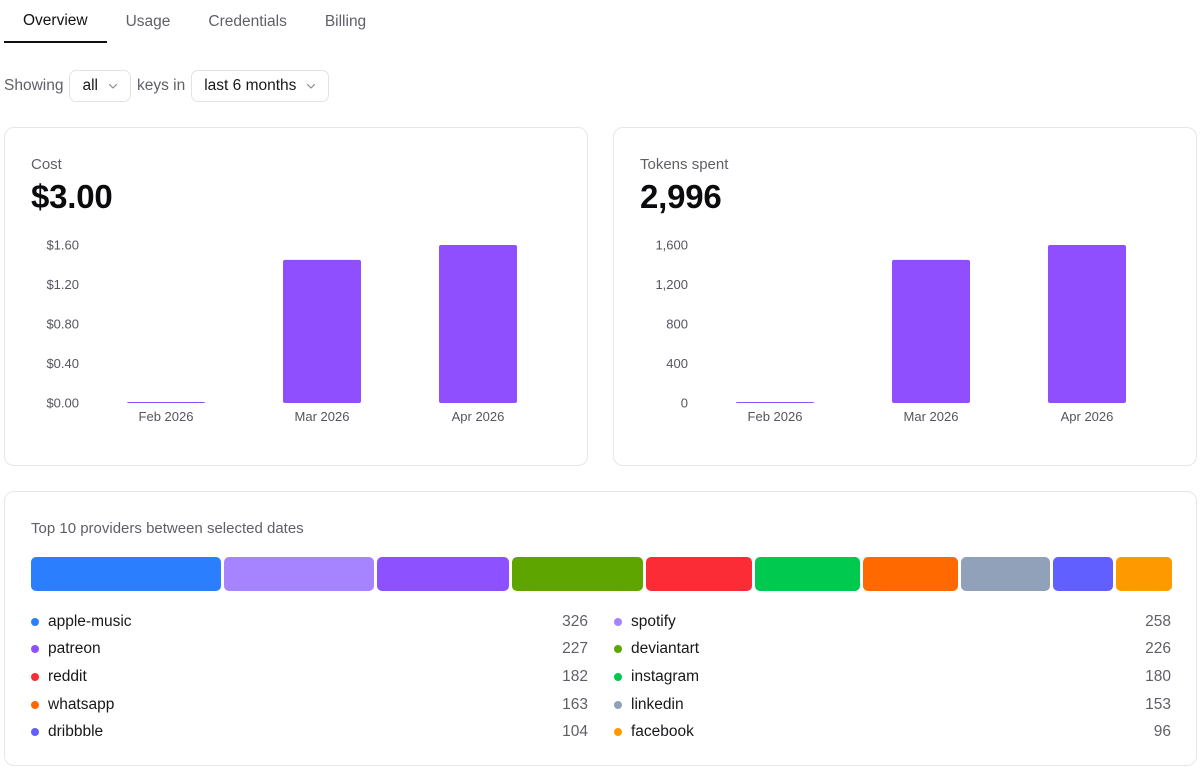 This screenshot has height=770, width=1200. I want to click on tokens-value: 2,996, so click(681, 196).